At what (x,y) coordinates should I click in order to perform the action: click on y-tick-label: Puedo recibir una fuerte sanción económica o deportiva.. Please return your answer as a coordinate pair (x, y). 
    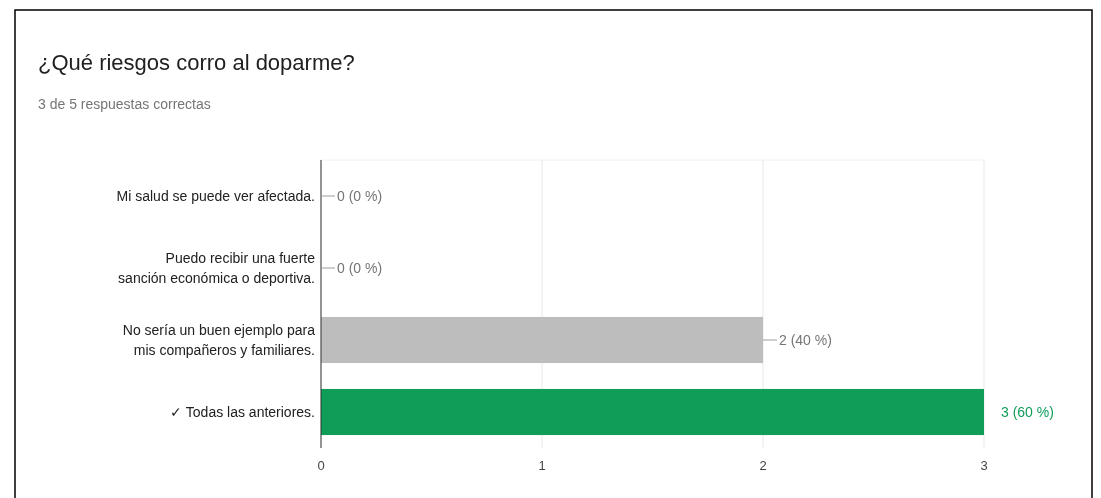
    Looking at the image, I should click on (217, 268).